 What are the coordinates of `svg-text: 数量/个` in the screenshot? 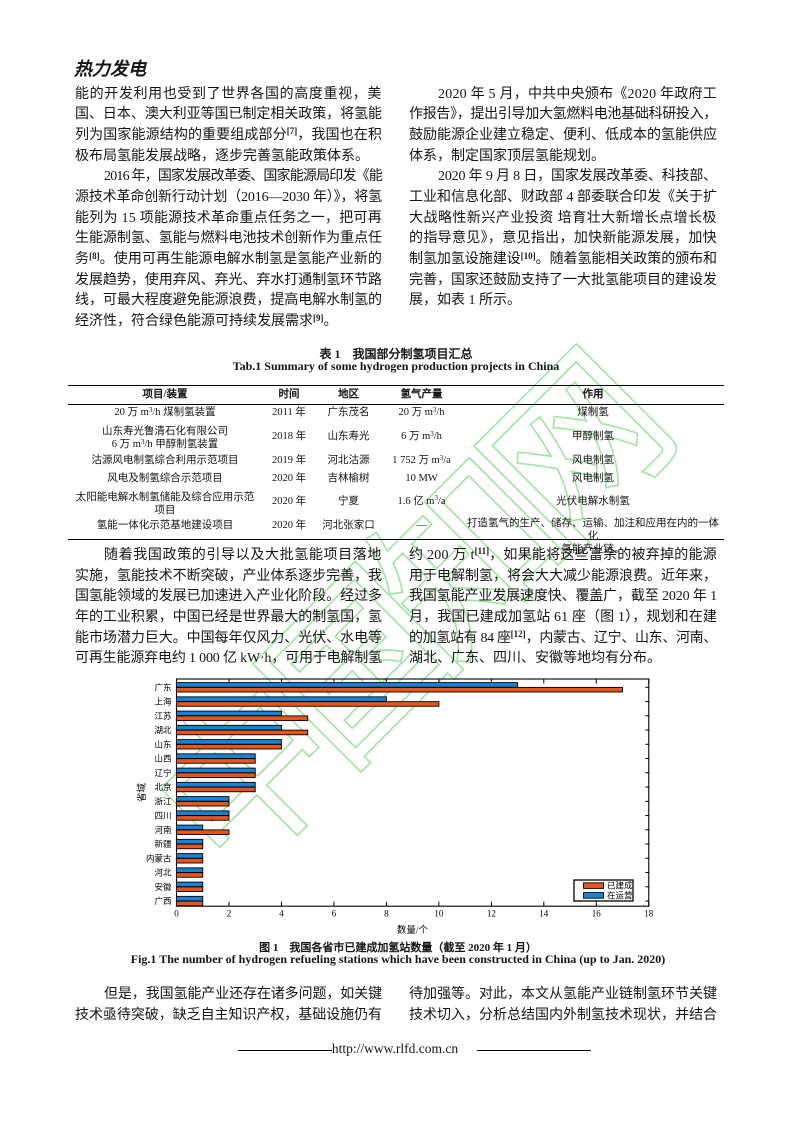 It's located at (413, 930).